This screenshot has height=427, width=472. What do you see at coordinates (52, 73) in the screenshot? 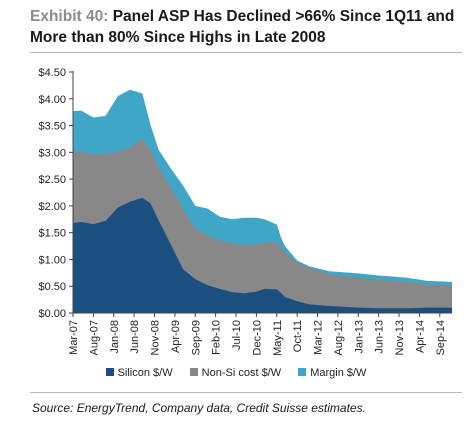
I see `y-tick-label: $4.50` at bounding box center [52, 73].